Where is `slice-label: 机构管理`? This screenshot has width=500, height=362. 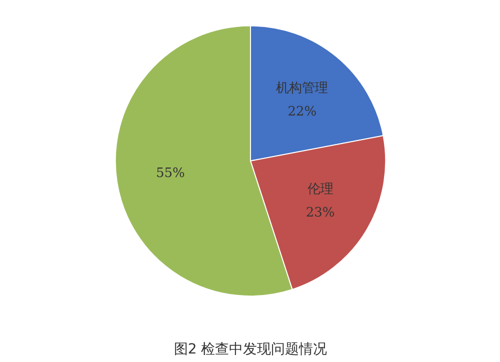 slice-label: 机构管理 is located at coordinates (302, 88).